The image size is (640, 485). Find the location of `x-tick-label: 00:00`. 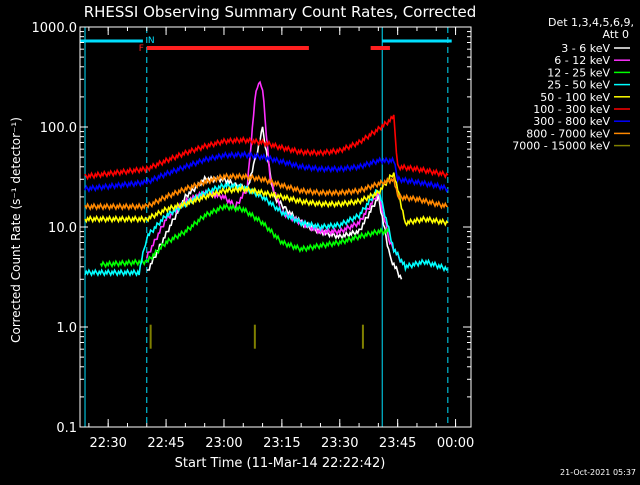

x-tick-label: 00:00 is located at coordinates (455, 443).